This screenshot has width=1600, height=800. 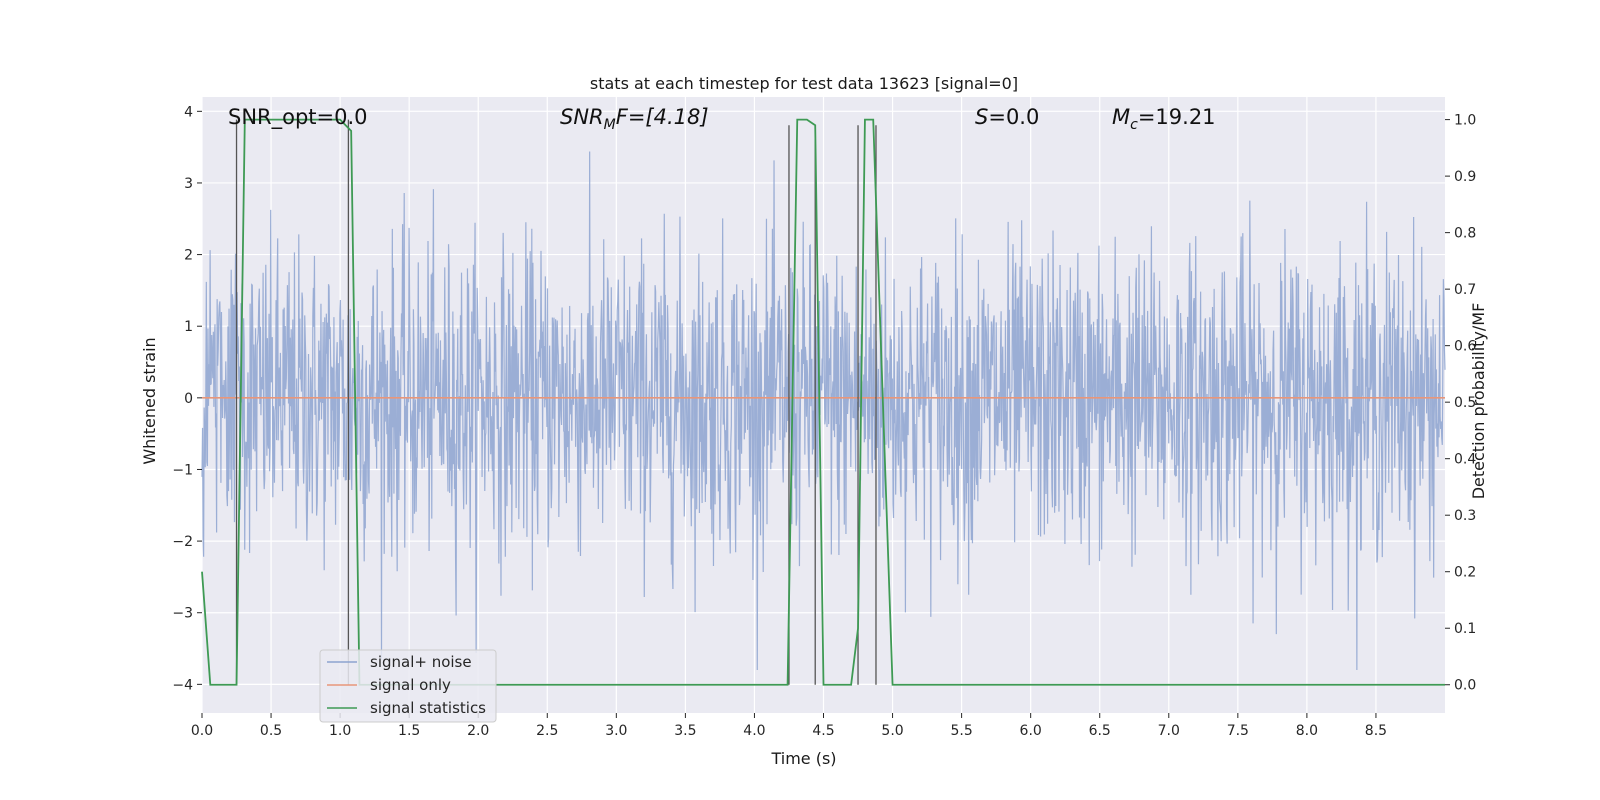 I want to click on y-tick-label: −3, so click(x=182, y=614).